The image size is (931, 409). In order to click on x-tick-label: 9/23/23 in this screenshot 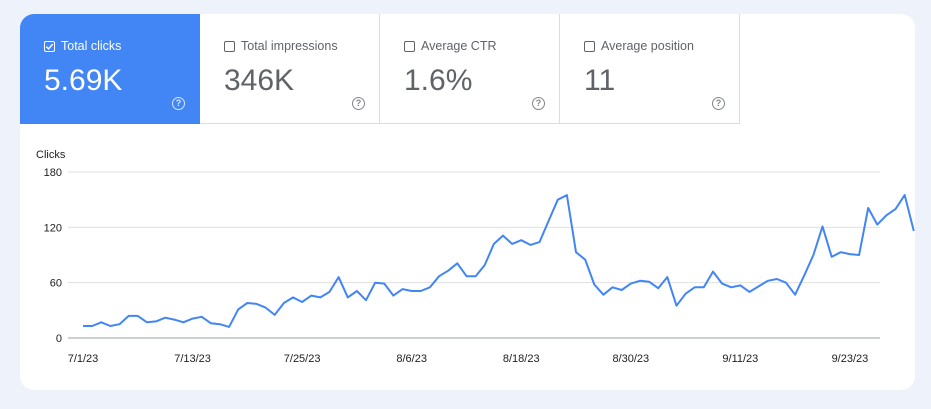, I will do `click(850, 359)`.